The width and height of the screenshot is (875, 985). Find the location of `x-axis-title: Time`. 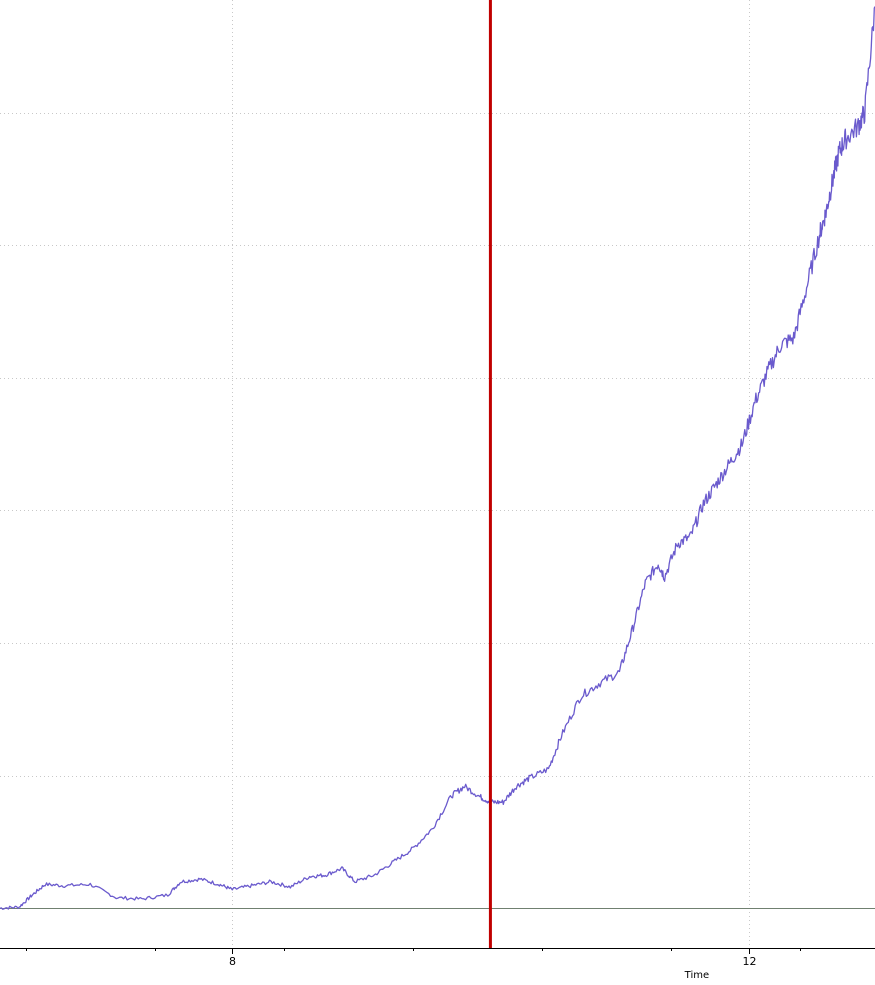

x-axis-title: Time is located at coordinates (696, 975).